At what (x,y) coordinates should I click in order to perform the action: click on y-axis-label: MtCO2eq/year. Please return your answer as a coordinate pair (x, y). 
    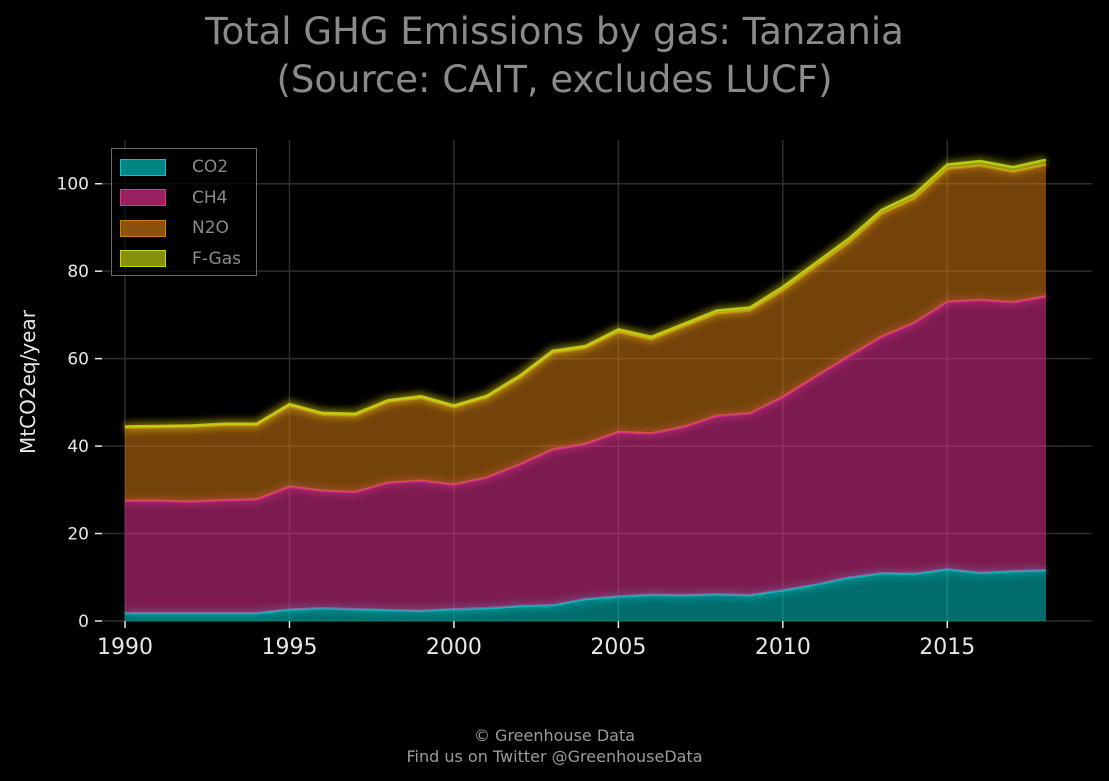
    Looking at the image, I should click on (28, 381).